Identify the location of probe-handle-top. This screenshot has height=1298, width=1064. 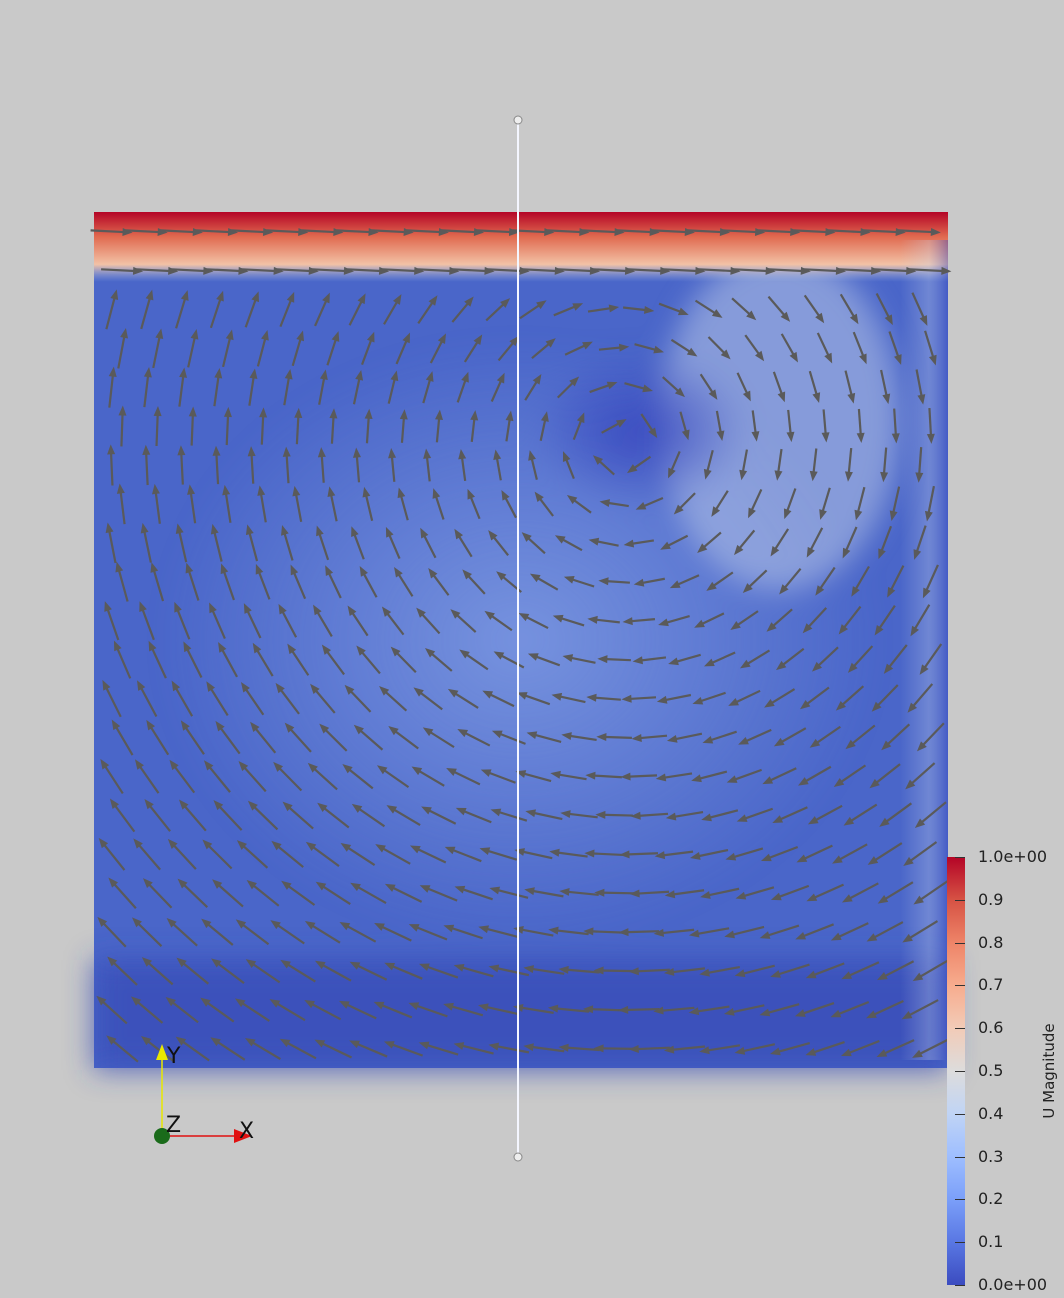
(518, 120).